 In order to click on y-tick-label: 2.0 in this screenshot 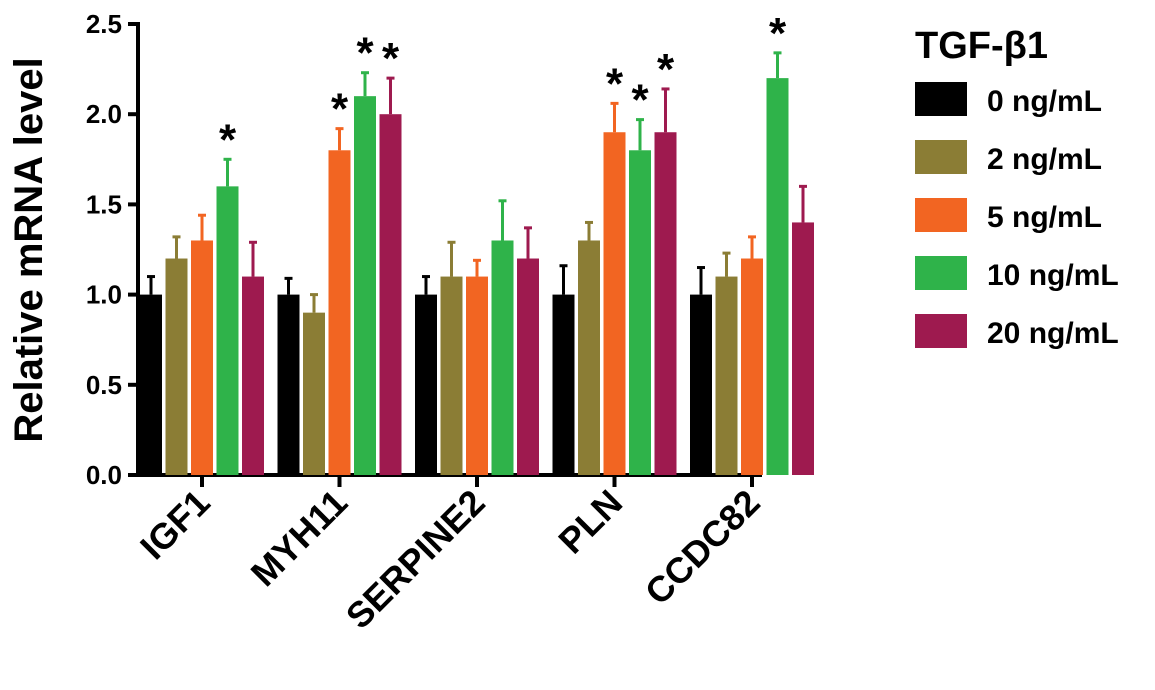, I will do `click(104, 114)`.